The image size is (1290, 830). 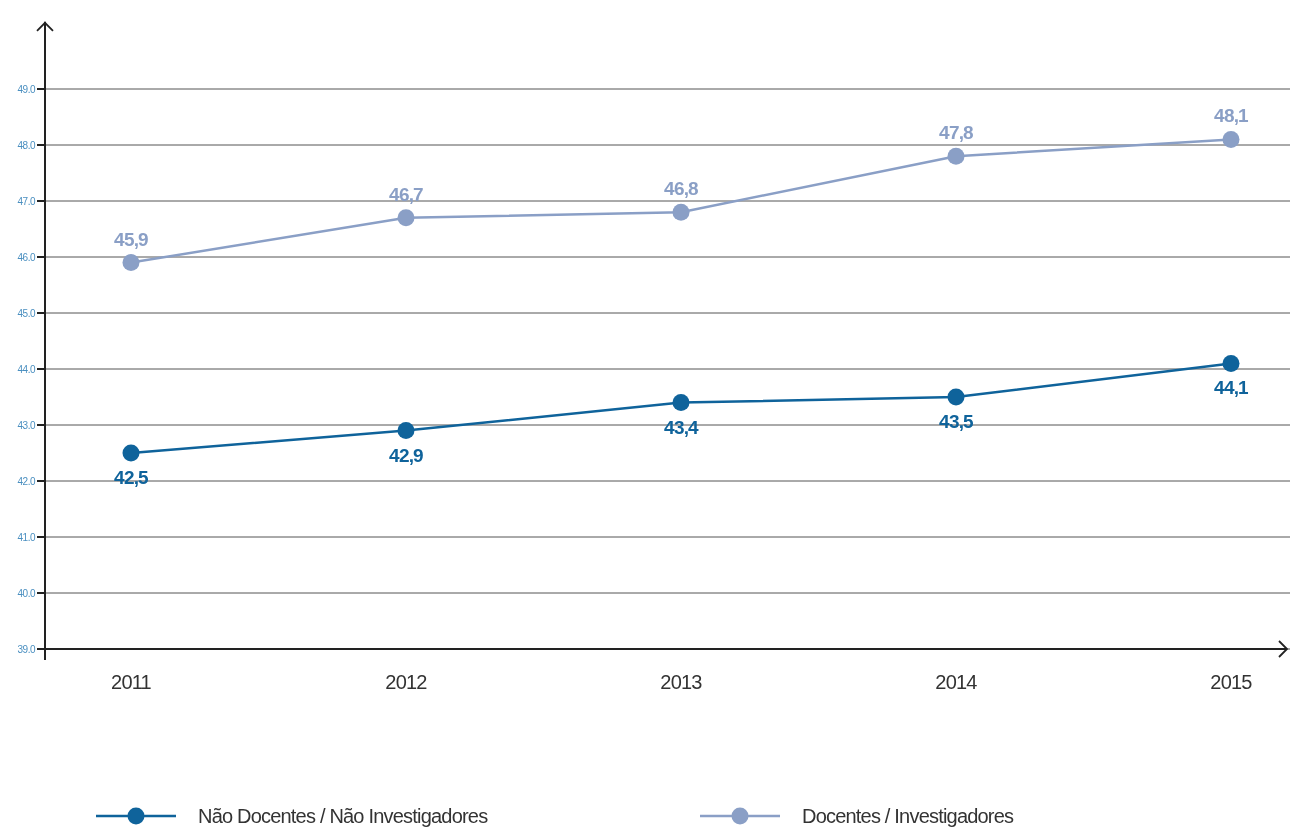 I want to click on x-tick-label: 2015, so click(x=1231, y=682).